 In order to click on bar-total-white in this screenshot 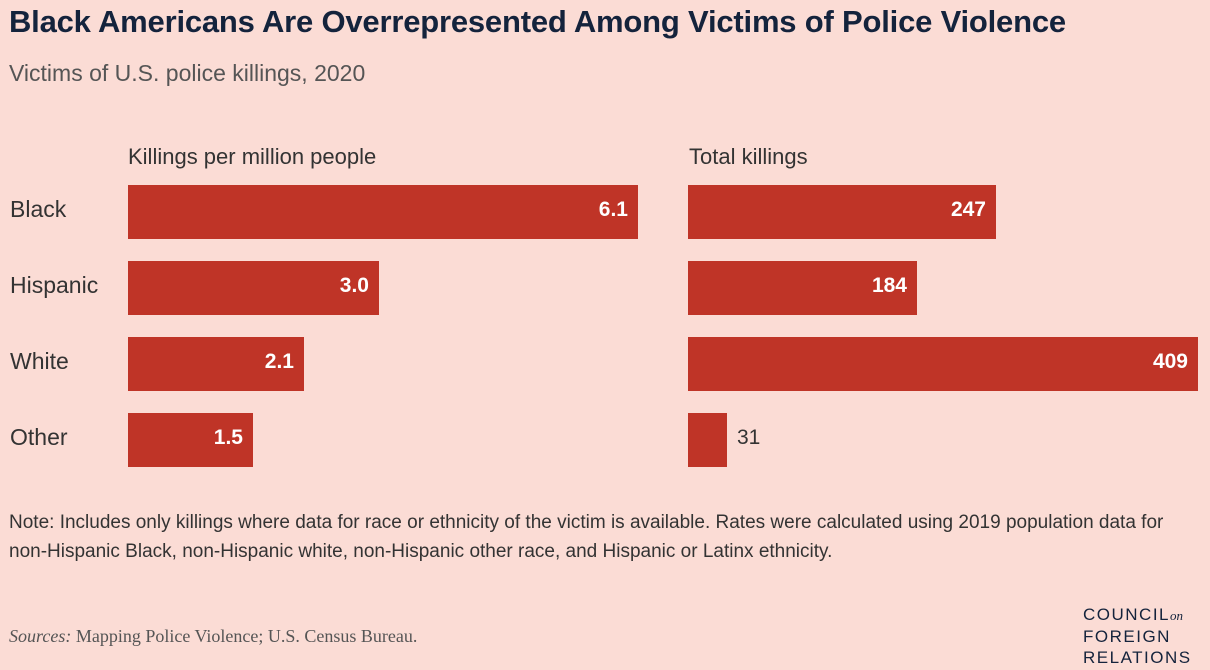, I will do `click(943, 364)`.